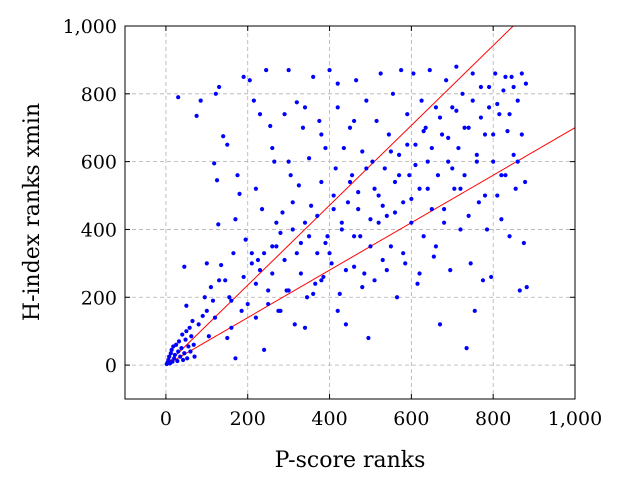  What do you see at coordinates (111, 366) in the screenshot?
I see `y-tick-label: 0` at bounding box center [111, 366].